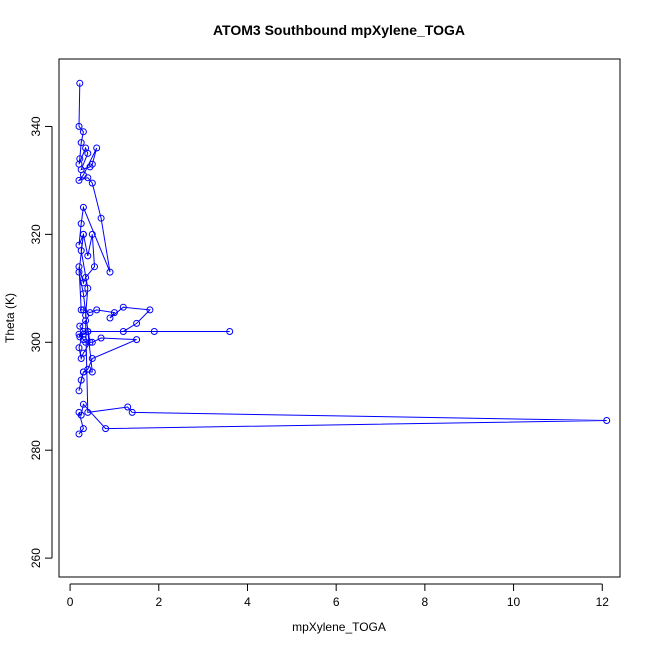 The image size is (650, 650). I want to click on y-tick-label: 340, so click(36, 126).